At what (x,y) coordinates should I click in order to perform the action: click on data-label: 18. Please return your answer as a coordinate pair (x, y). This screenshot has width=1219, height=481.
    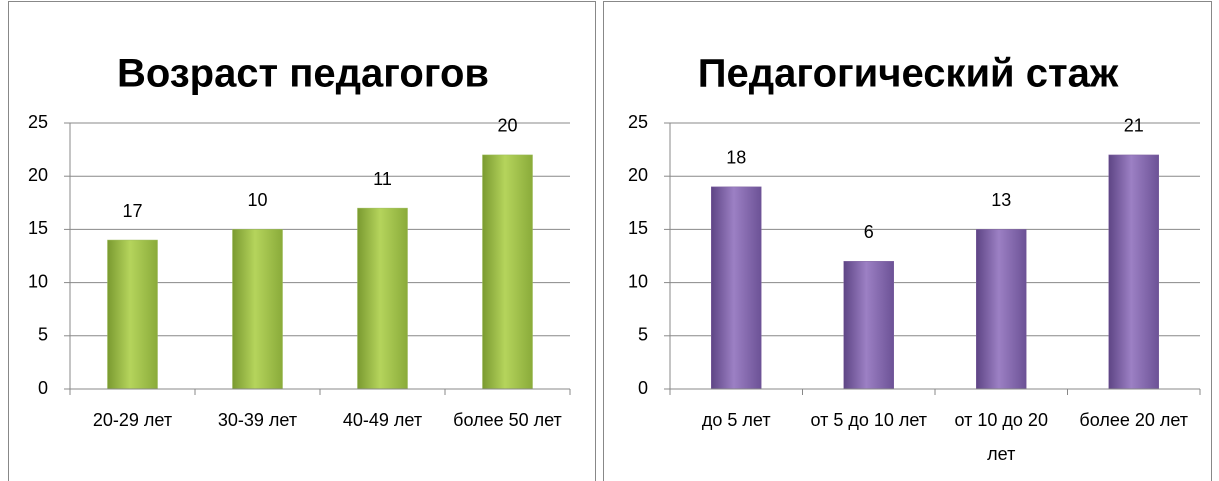
    Looking at the image, I should click on (736, 158).